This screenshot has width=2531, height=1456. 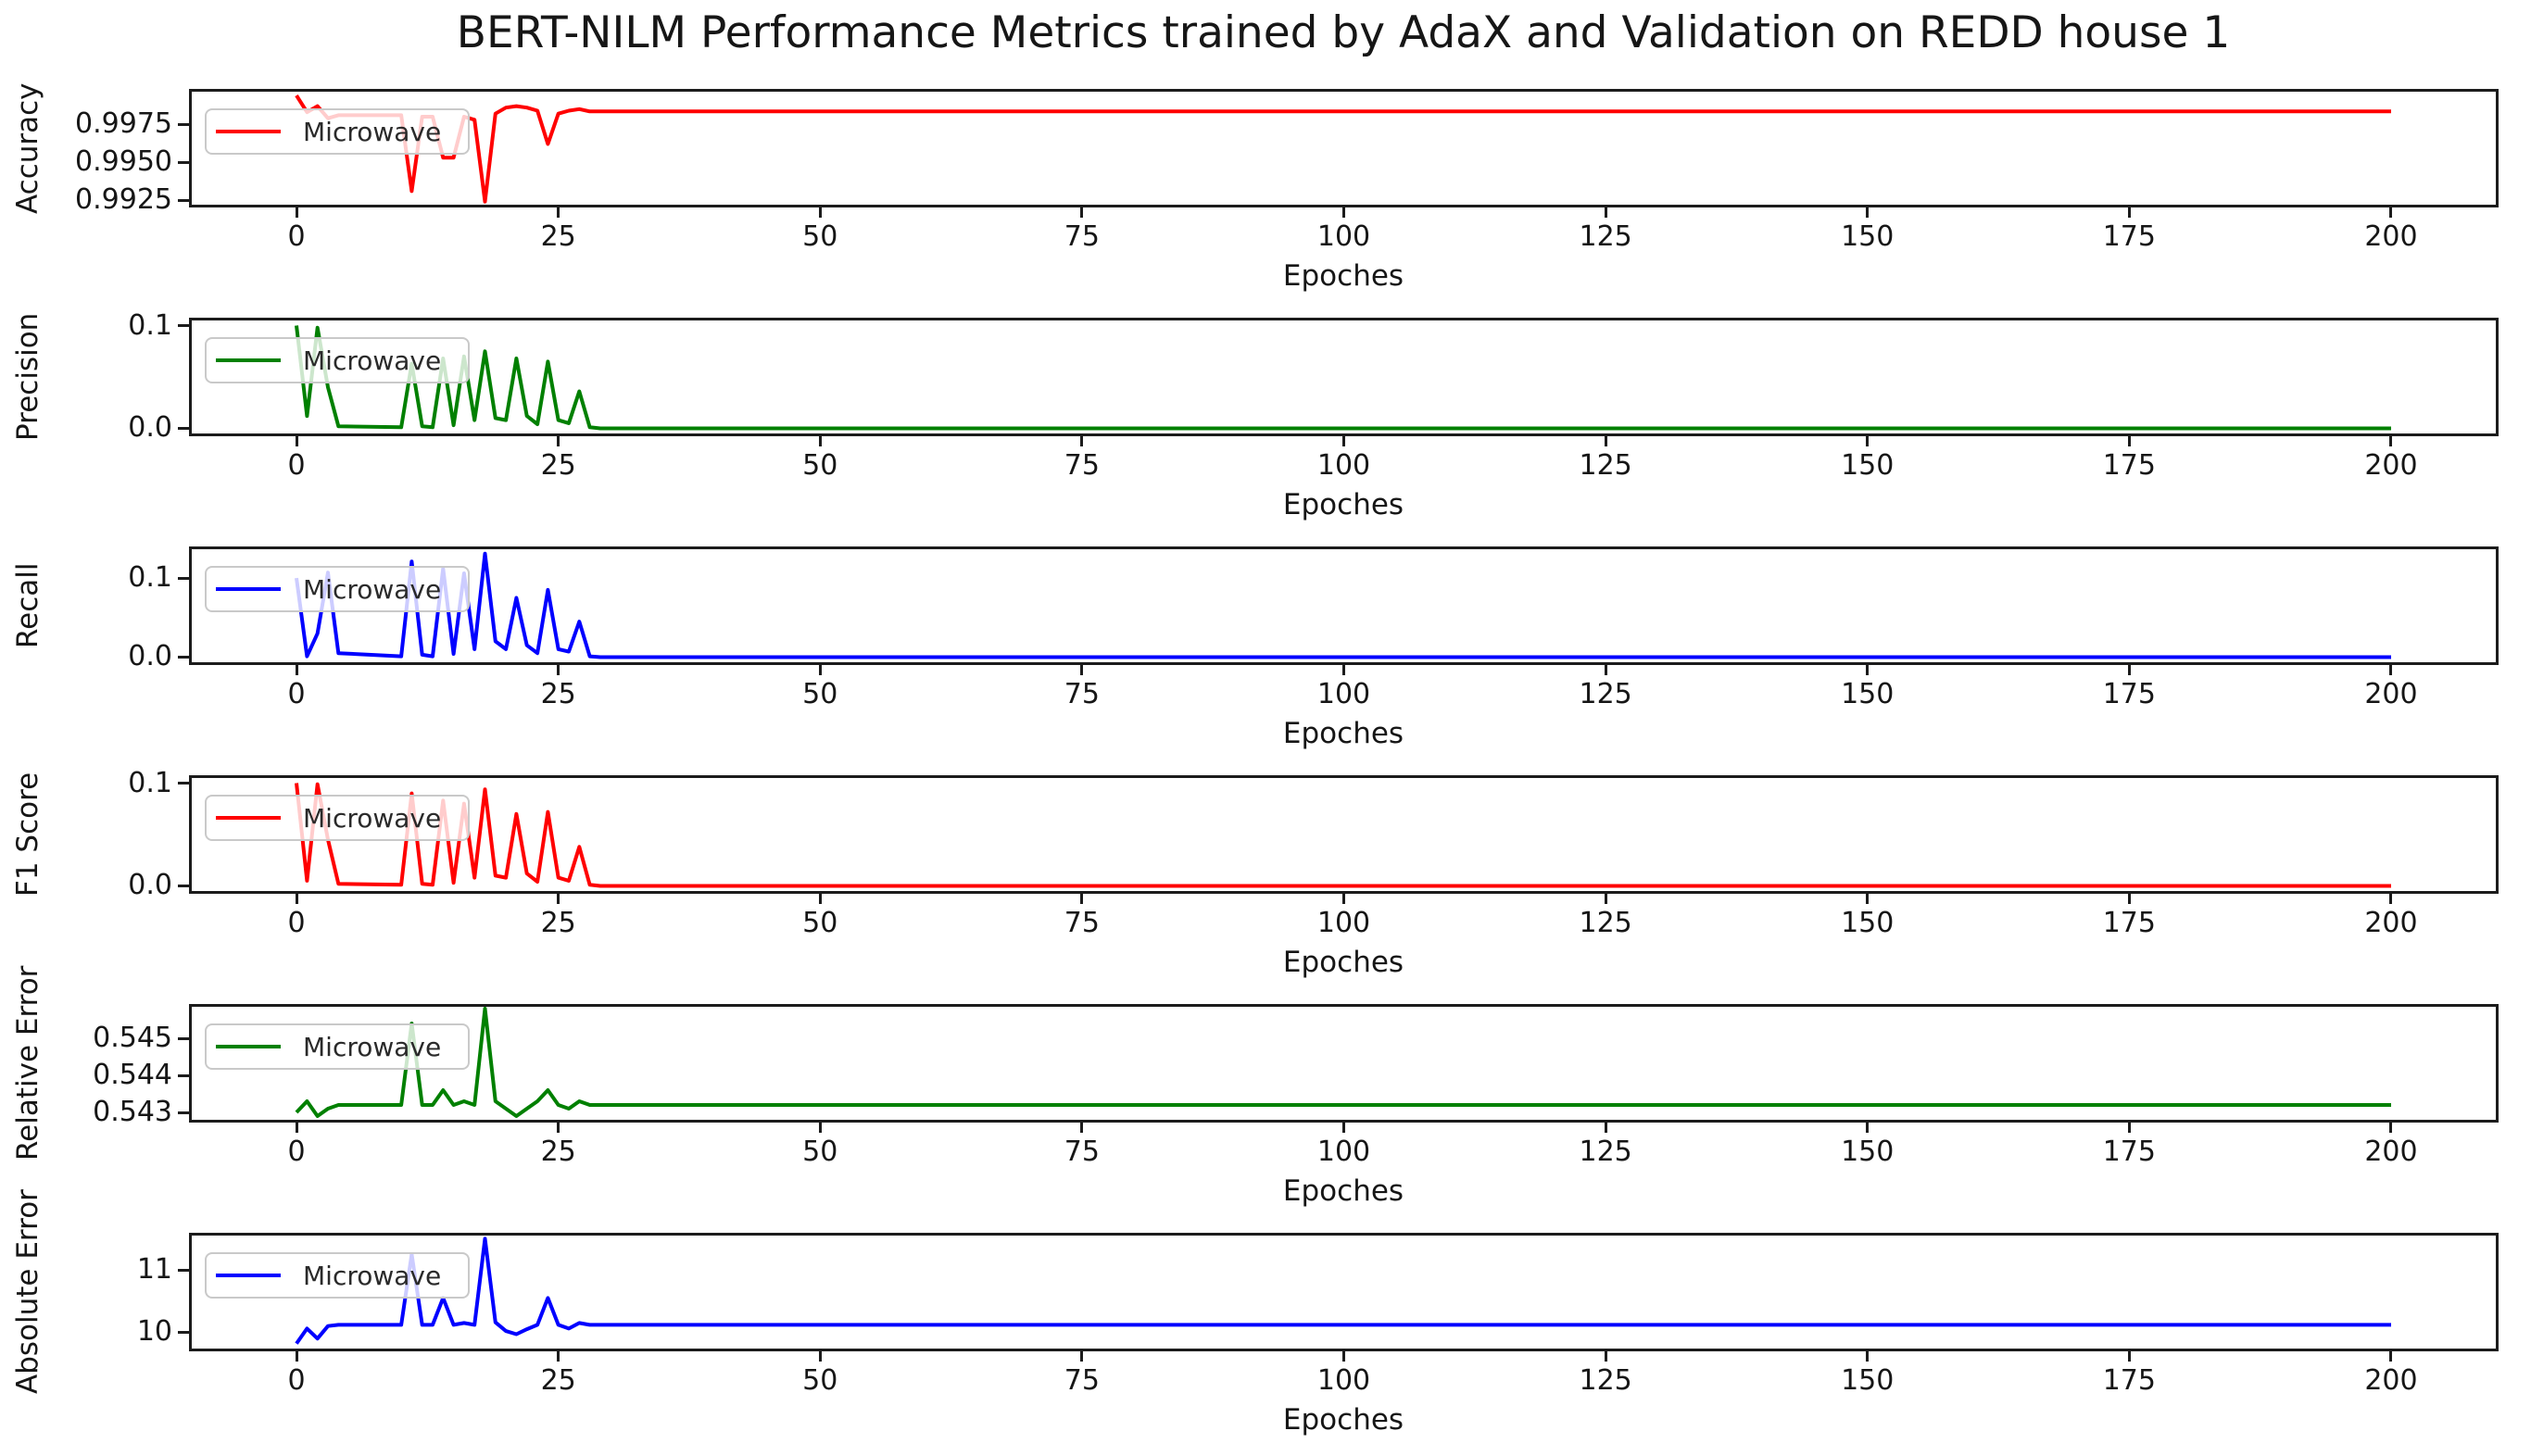 What do you see at coordinates (154, 1332) in the screenshot?
I see `y-tick-label: 10` at bounding box center [154, 1332].